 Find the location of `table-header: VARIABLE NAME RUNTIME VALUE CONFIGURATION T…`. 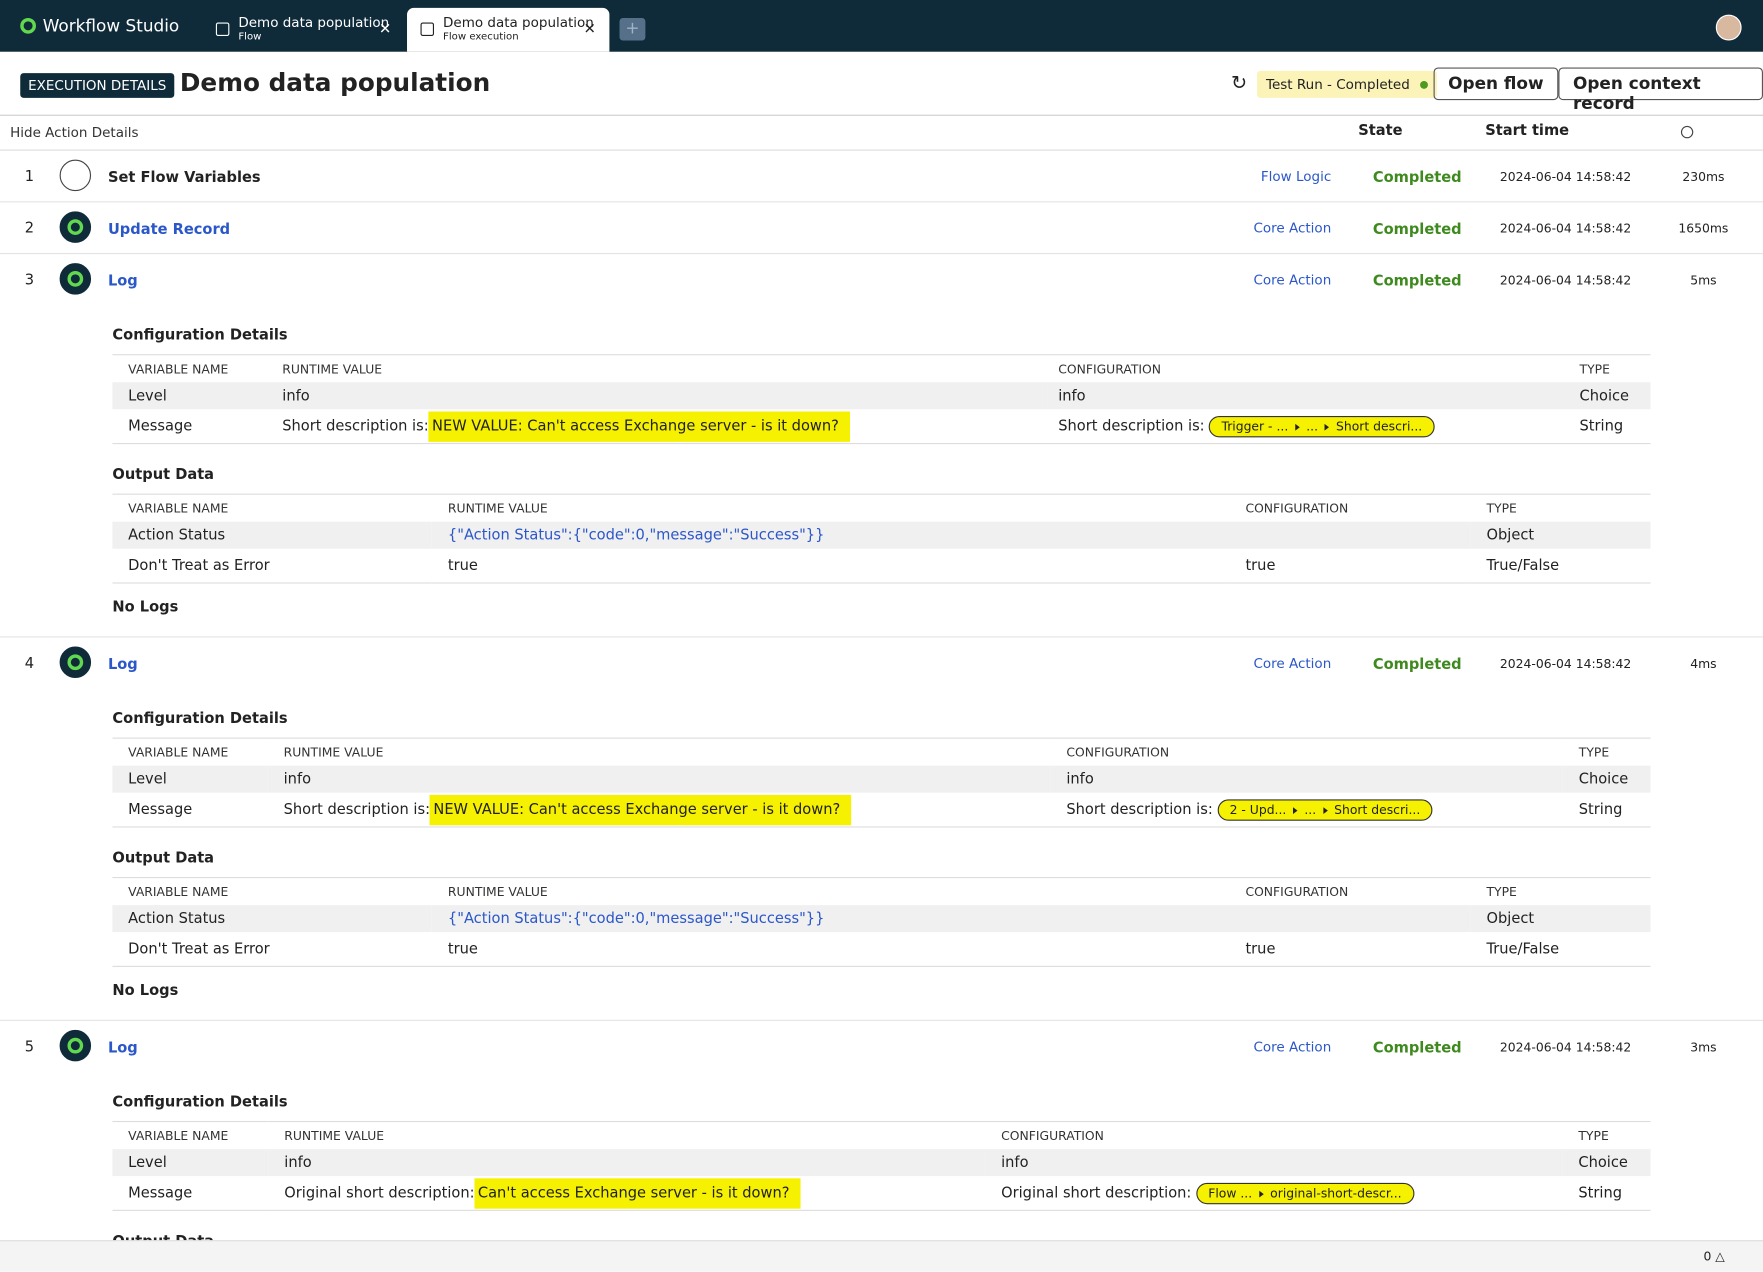

table-header: VARIABLE NAME RUNTIME VALUE CONFIGURATION T… is located at coordinates (881, 507).